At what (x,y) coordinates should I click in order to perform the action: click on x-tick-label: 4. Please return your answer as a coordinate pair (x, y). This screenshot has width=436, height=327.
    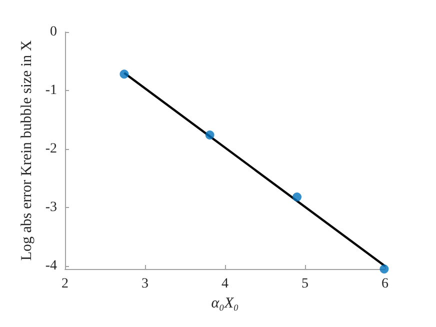
    Looking at the image, I should click on (225, 284).